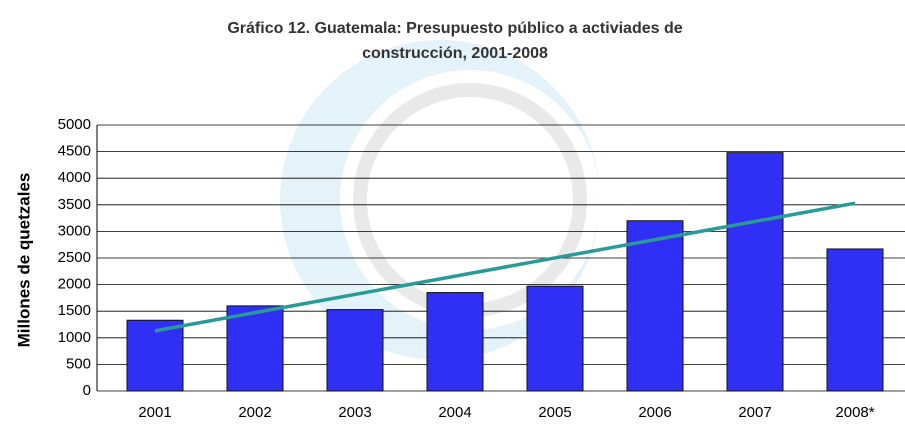 This screenshot has width=905, height=428. What do you see at coordinates (854, 412) in the screenshot?
I see `x-tick-label: 2008*` at bounding box center [854, 412].